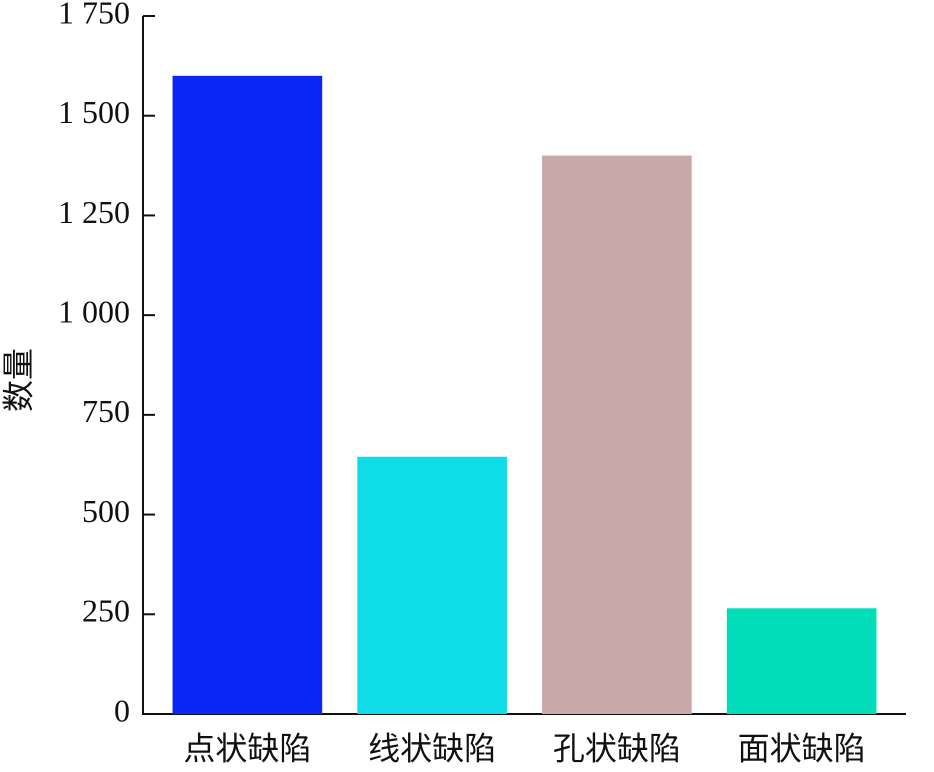 The image size is (934, 772). Describe the element at coordinates (94, 112) in the screenshot. I see `y-tick-label: 1 500` at that location.